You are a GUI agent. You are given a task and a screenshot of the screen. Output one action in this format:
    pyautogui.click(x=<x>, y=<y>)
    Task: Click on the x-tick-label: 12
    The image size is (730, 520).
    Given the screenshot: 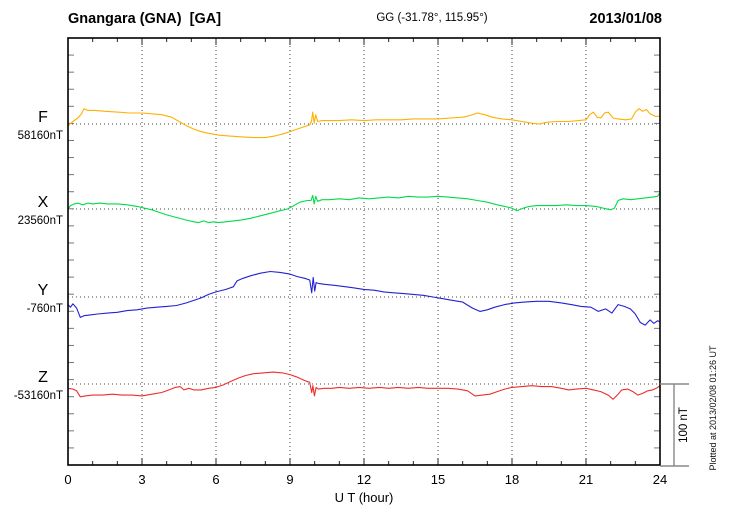 What is the action you would take?
    pyautogui.click(x=364, y=479)
    